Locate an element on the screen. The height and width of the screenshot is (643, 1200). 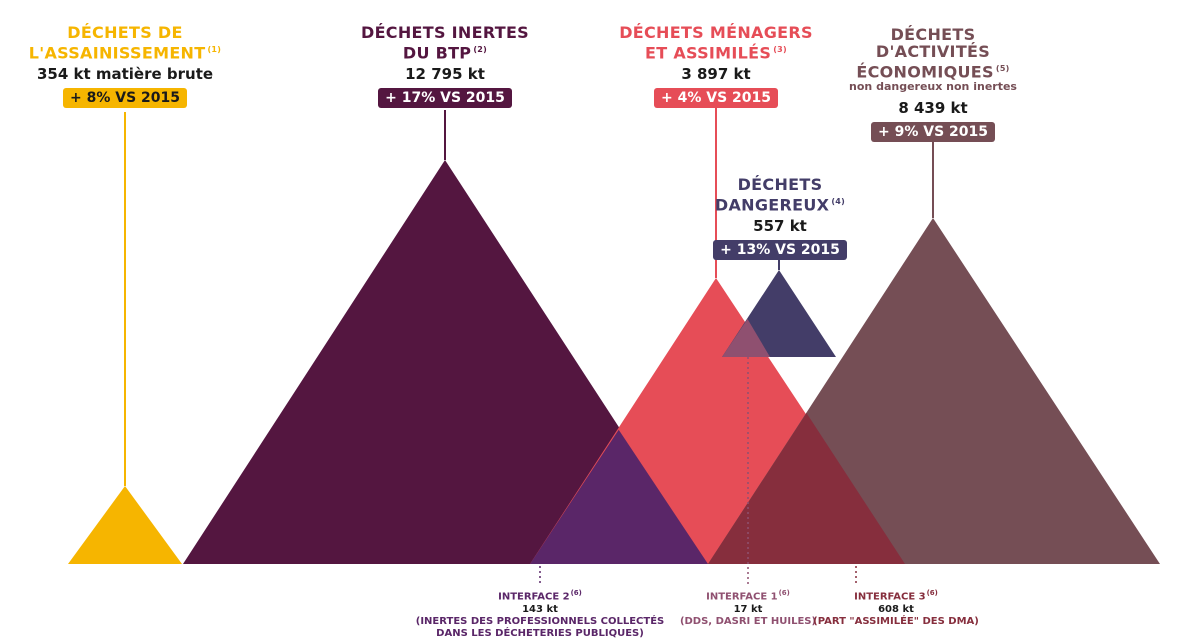
assainissement-triangle is located at coordinates (125, 525).